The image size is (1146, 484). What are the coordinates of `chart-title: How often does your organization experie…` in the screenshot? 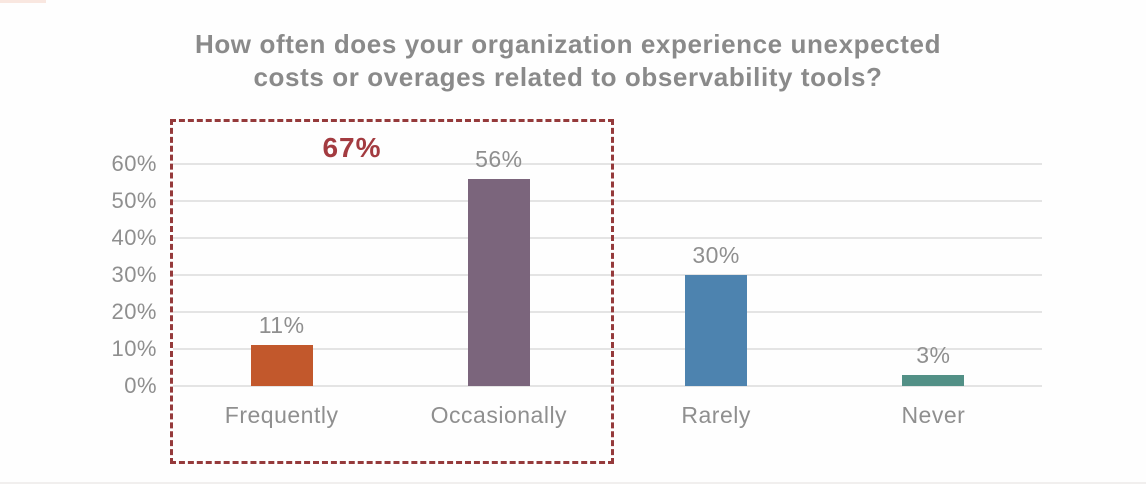 It's located at (568, 61).